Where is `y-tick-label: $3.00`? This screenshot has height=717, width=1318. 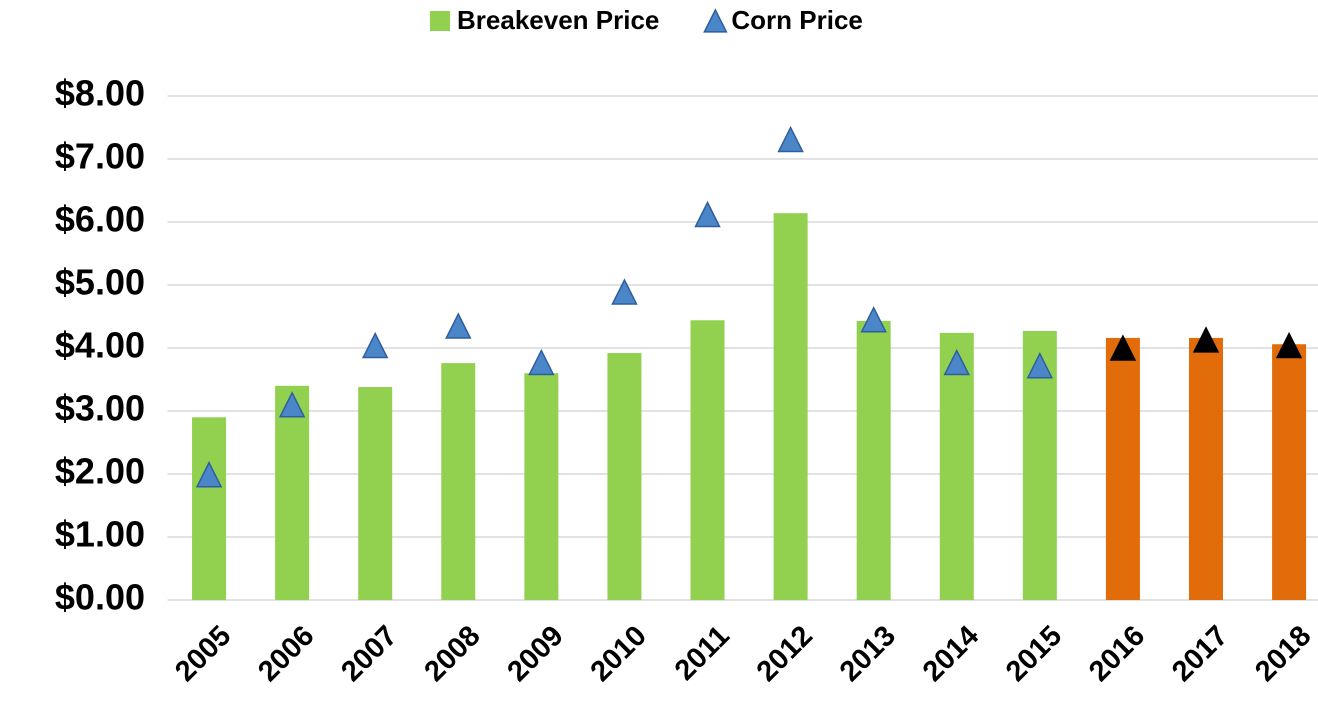 y-tick-label: $3.00 is located at coordinates (100, 408).